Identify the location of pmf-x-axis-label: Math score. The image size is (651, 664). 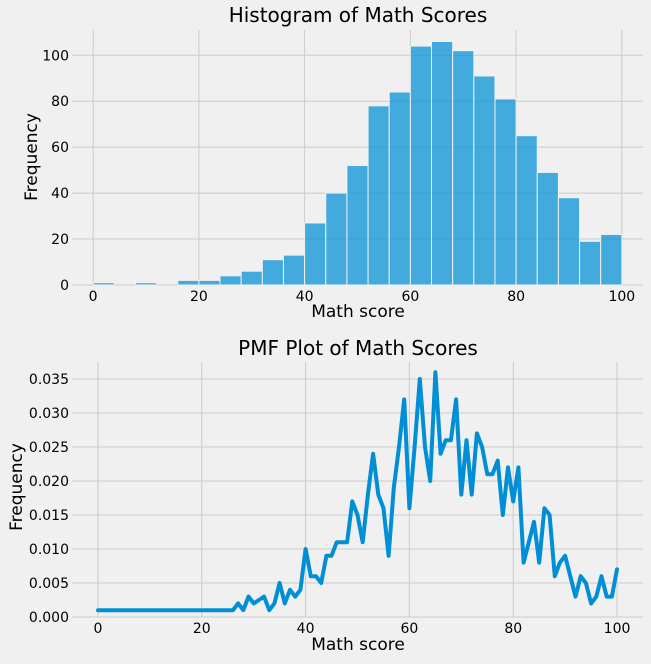
(358, 645).